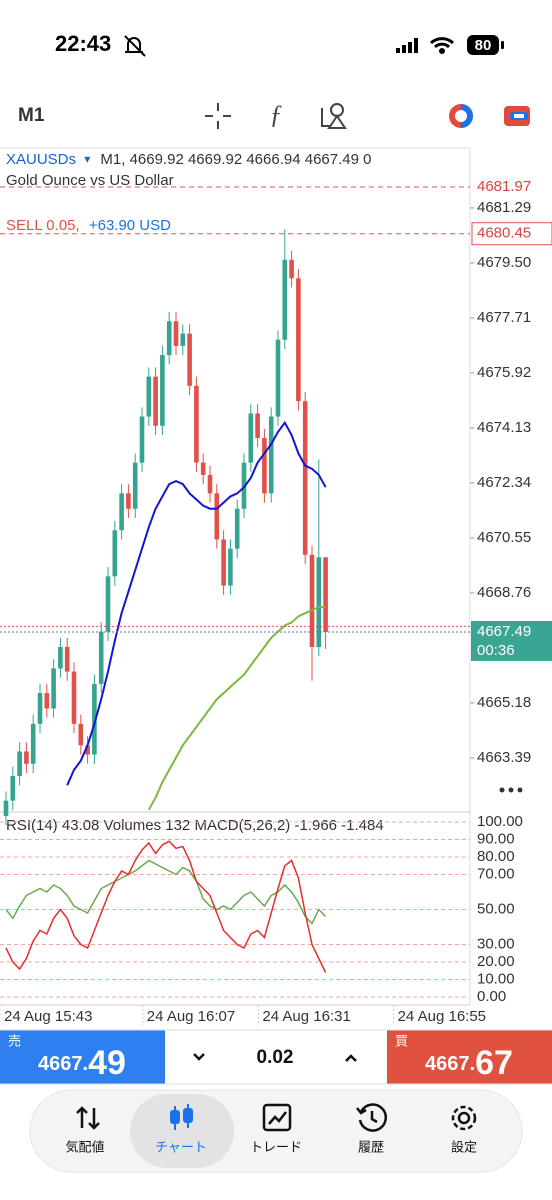  I want to click on sell-button, so click(82, 1057).